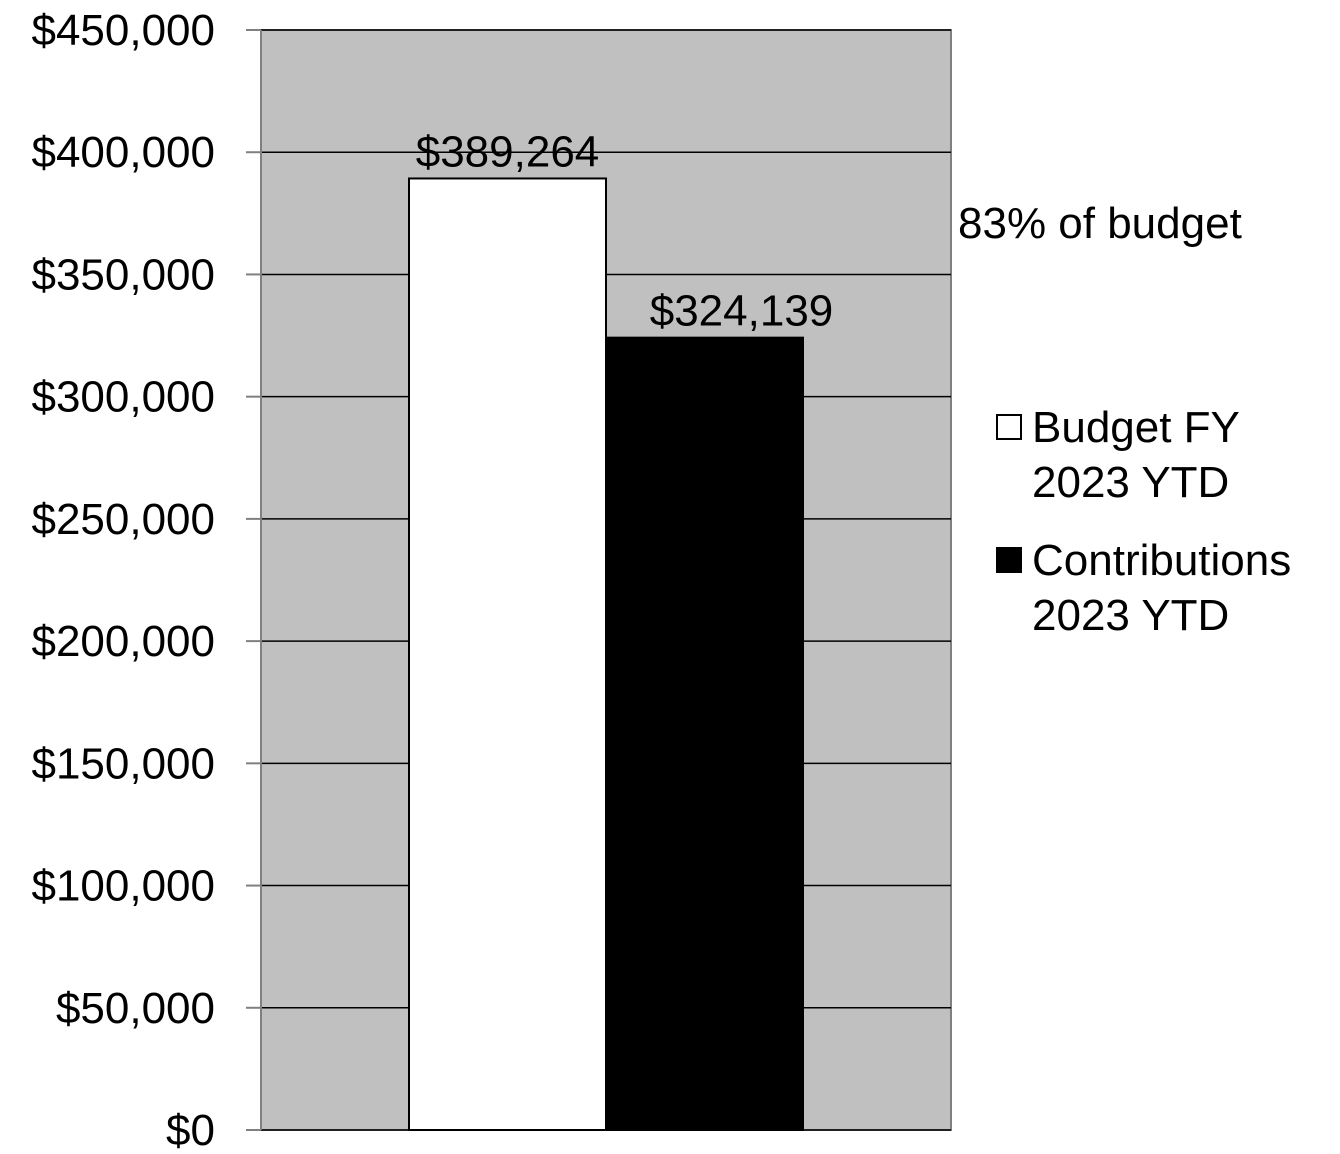 This screenshot has width=1340, height=1154. Describe the element at coordinates (1143, 521) in the screenshot. I see `legend: Budget FY 2023 YTD Contributions 2023 YTD` at that location.